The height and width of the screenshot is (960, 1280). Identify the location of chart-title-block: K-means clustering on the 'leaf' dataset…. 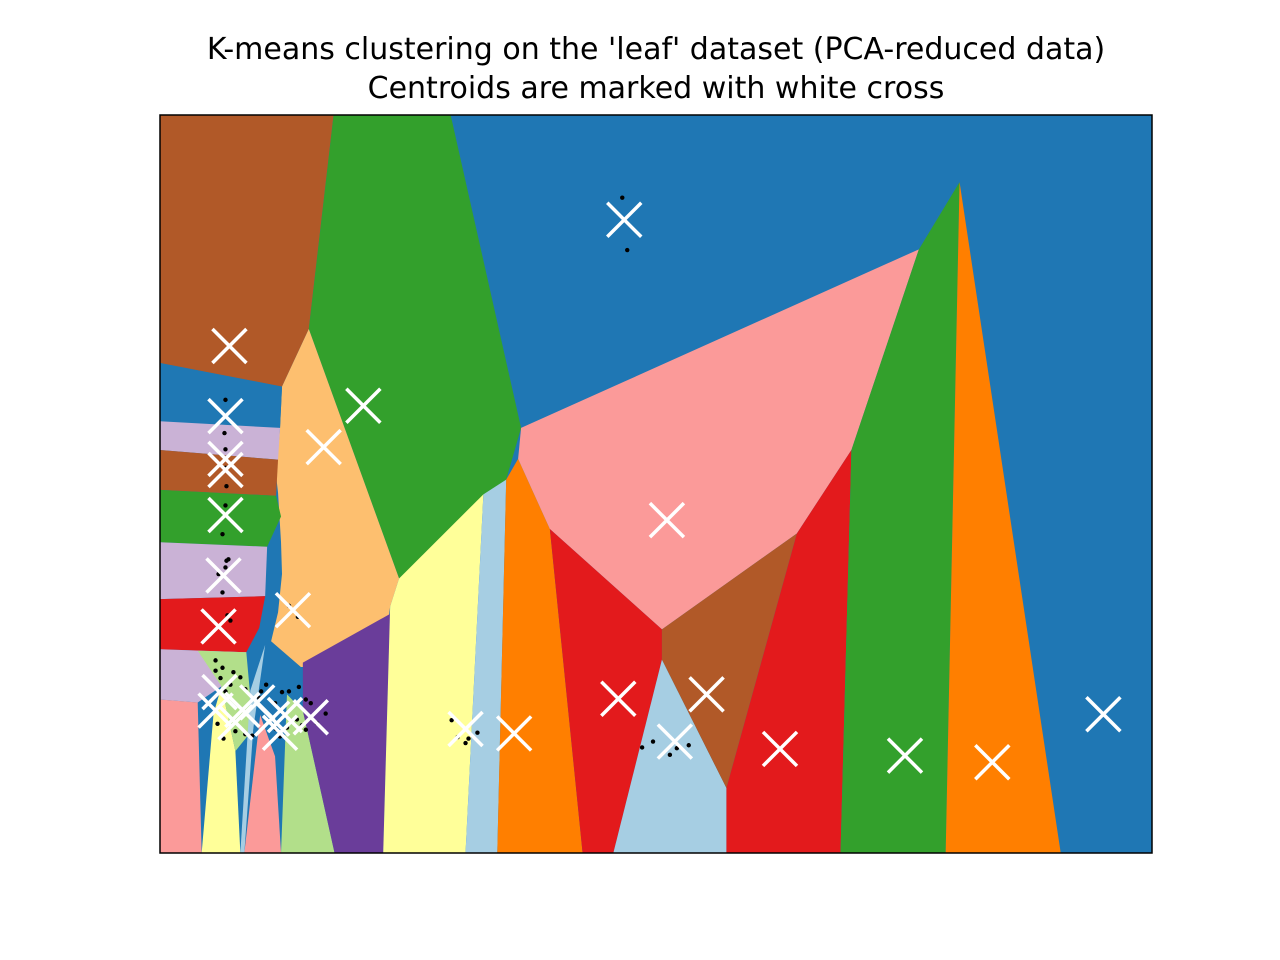
(640, 69).